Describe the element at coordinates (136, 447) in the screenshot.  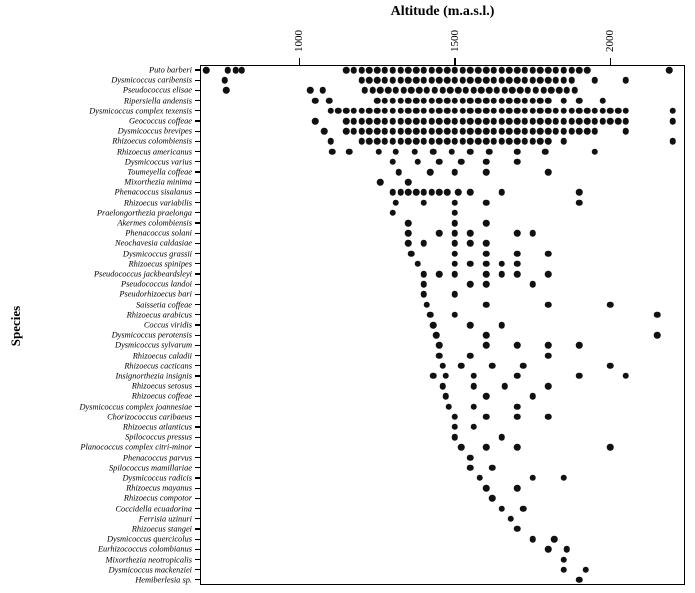
I see `species-label: Planococcus complex citri-minor` at that location.